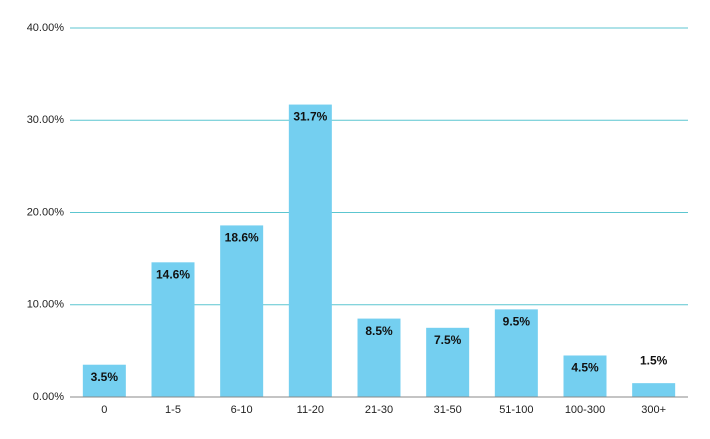  I want to click on x-tick-label: 31-50, so click(448, 410).